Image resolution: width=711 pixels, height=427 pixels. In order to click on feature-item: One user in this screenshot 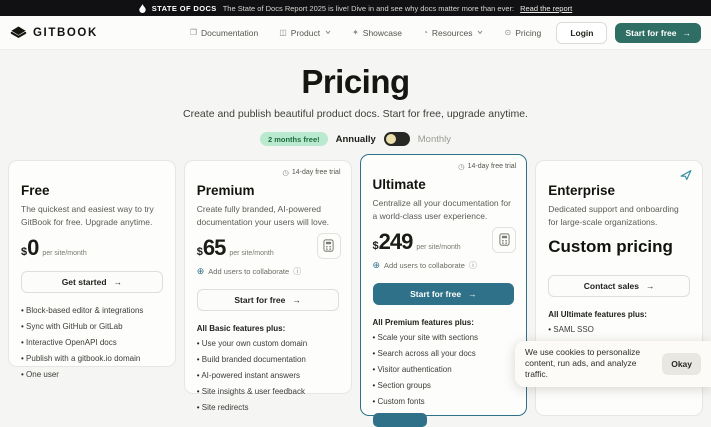, I will do `click(92, 375)`.